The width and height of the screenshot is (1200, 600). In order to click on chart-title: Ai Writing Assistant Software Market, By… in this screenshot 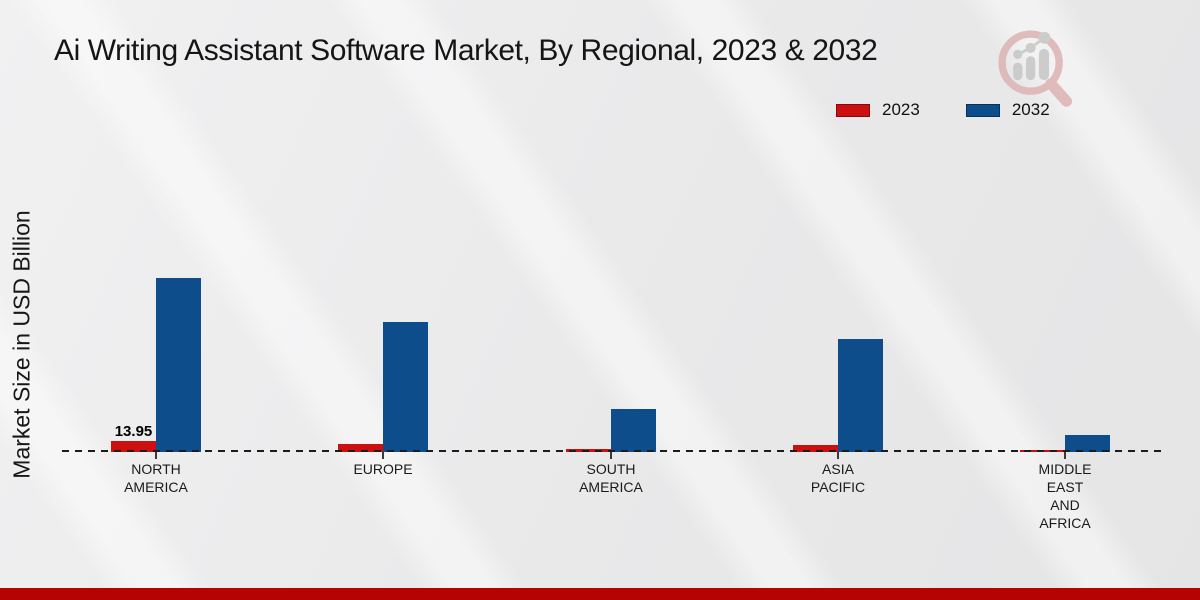, I will do `click(466, 50)`.